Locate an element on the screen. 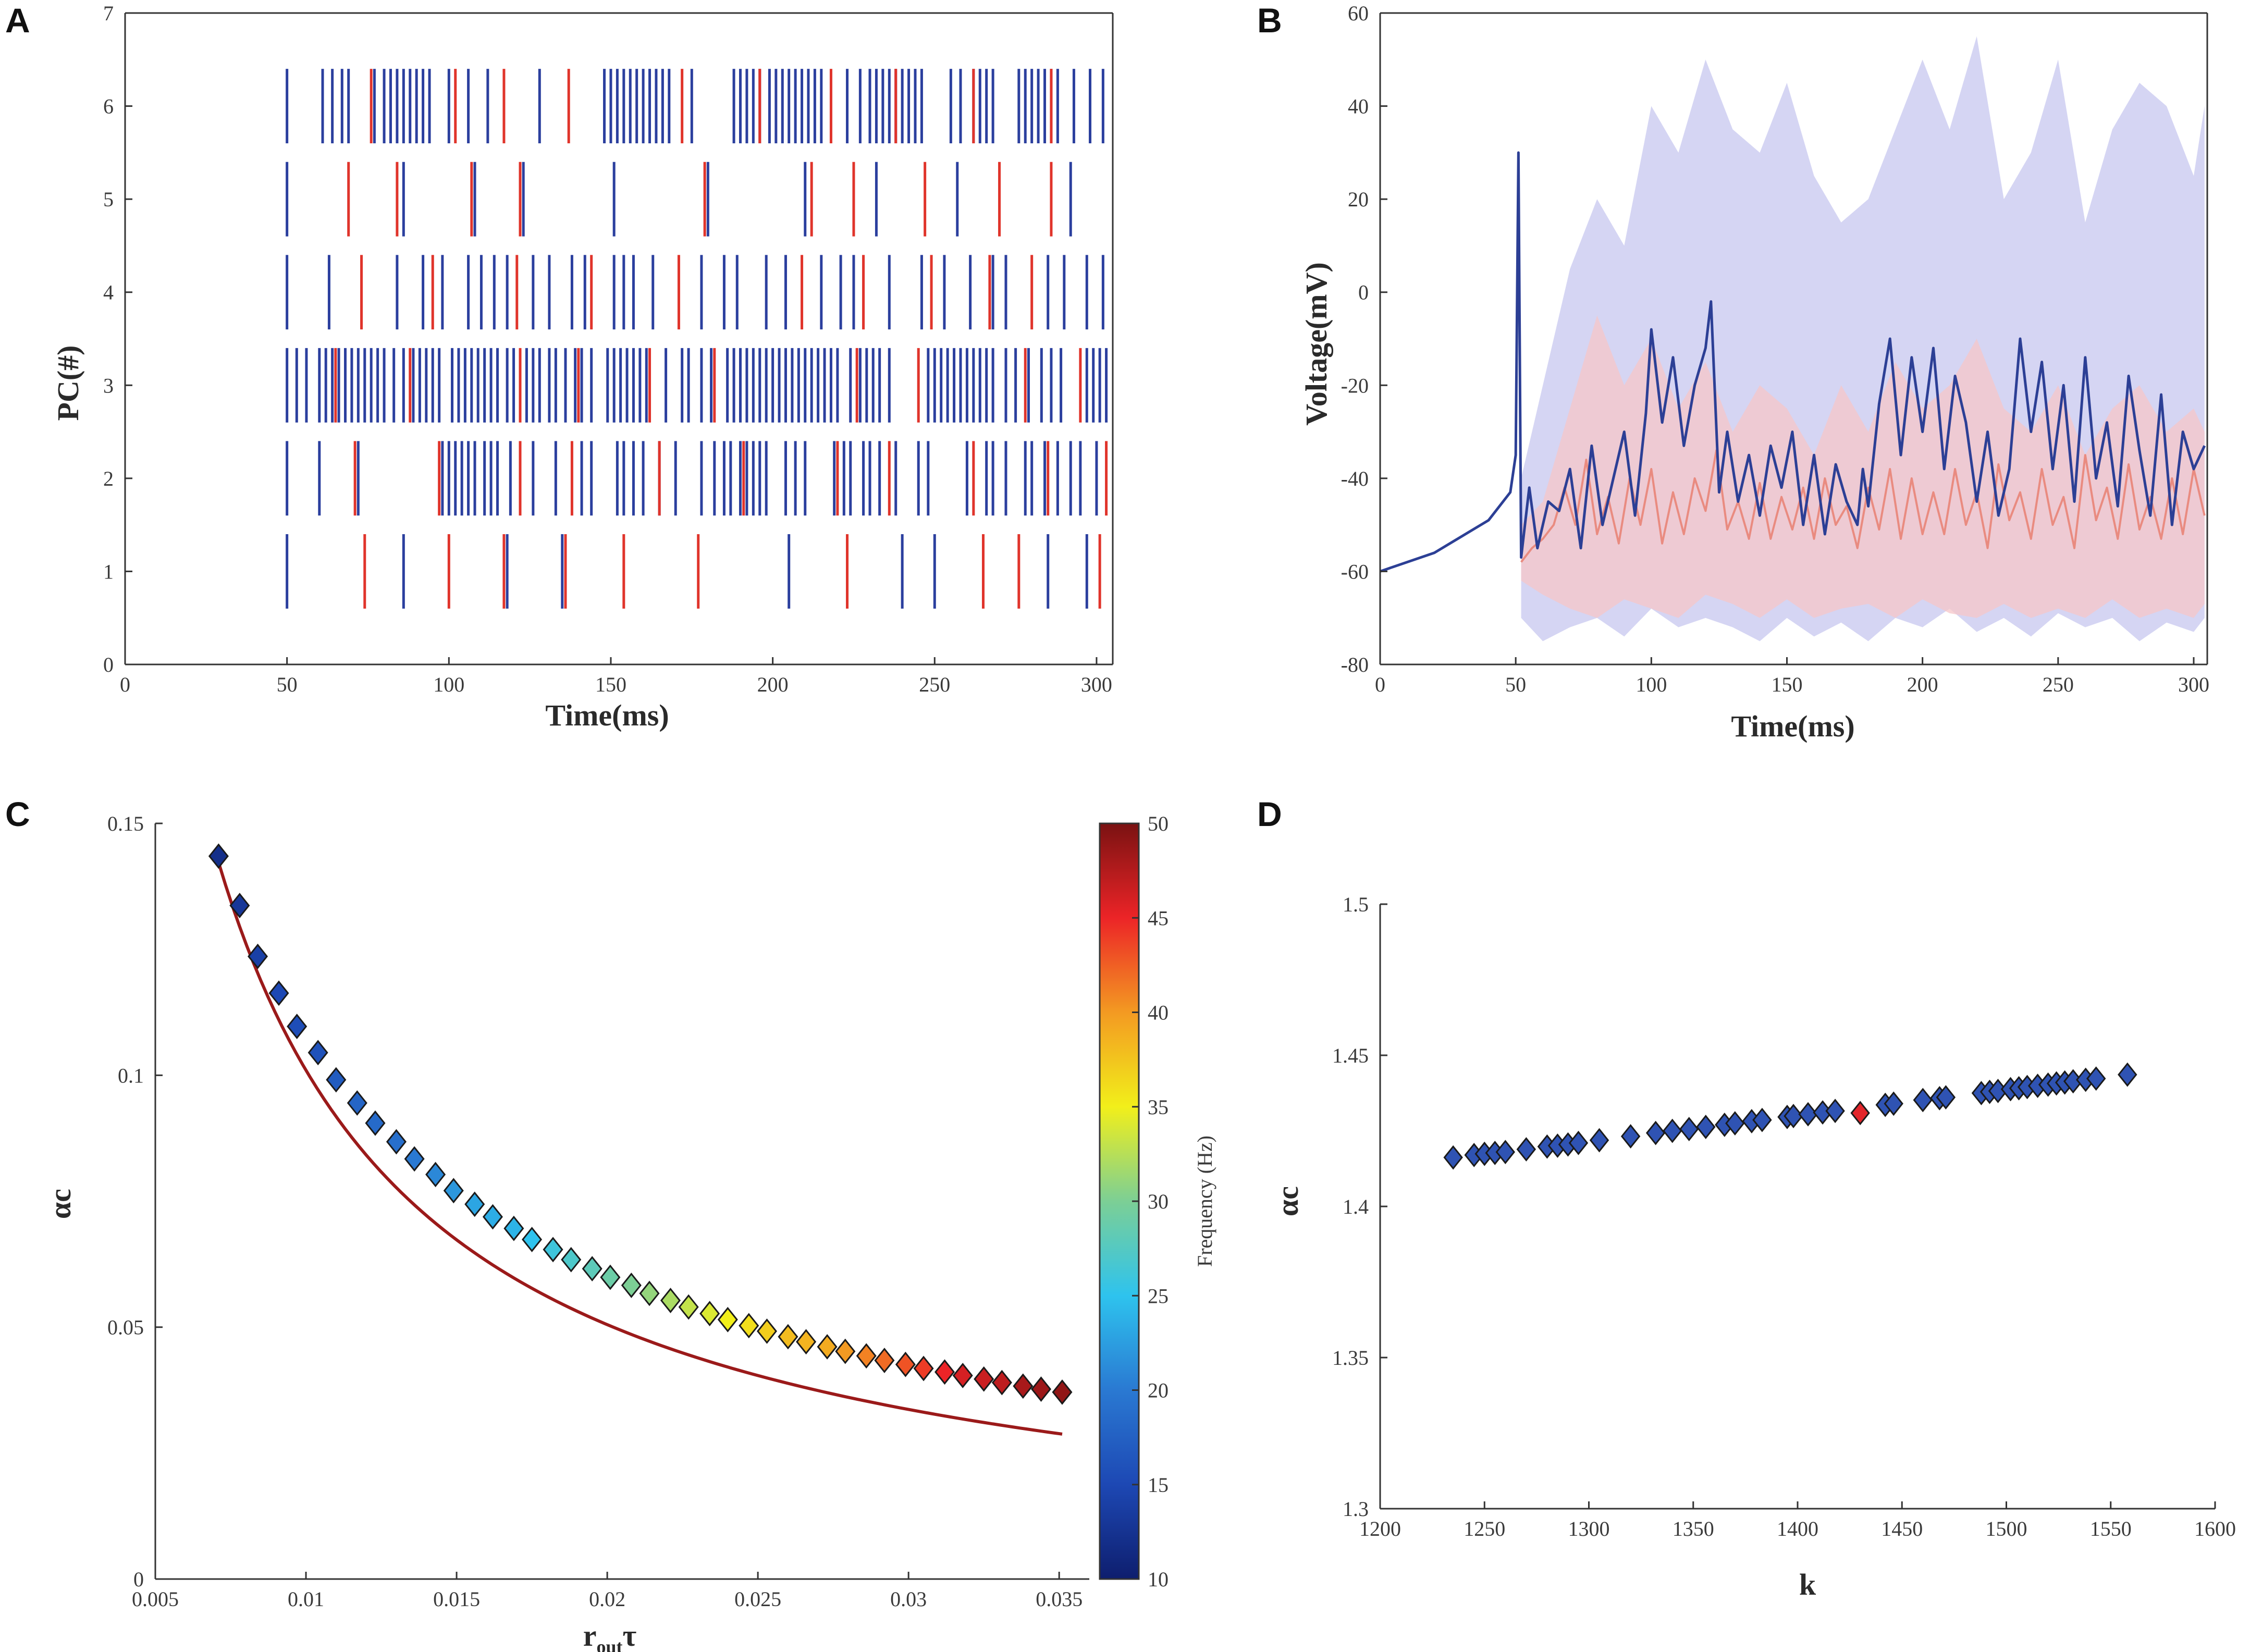 The height and width of the screenshot is (1652, 2250). alpha-k-x-tick-label: 1450 is located at coordinates (1902, 1528).